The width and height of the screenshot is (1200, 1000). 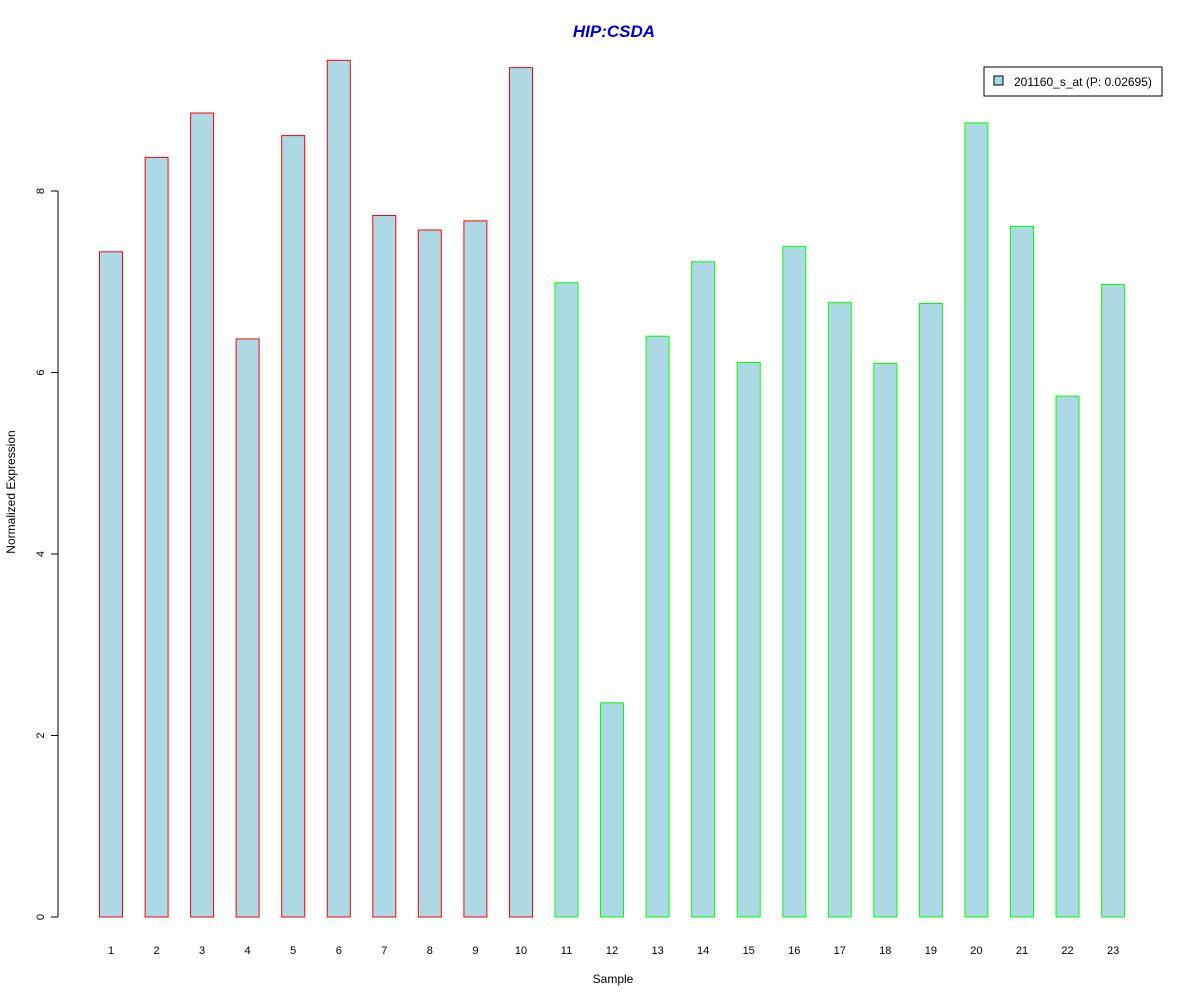 What do you see at coordinates (998, 80) in the screenshot?
I see `legend-swatch` at bounding box center [998, 80].